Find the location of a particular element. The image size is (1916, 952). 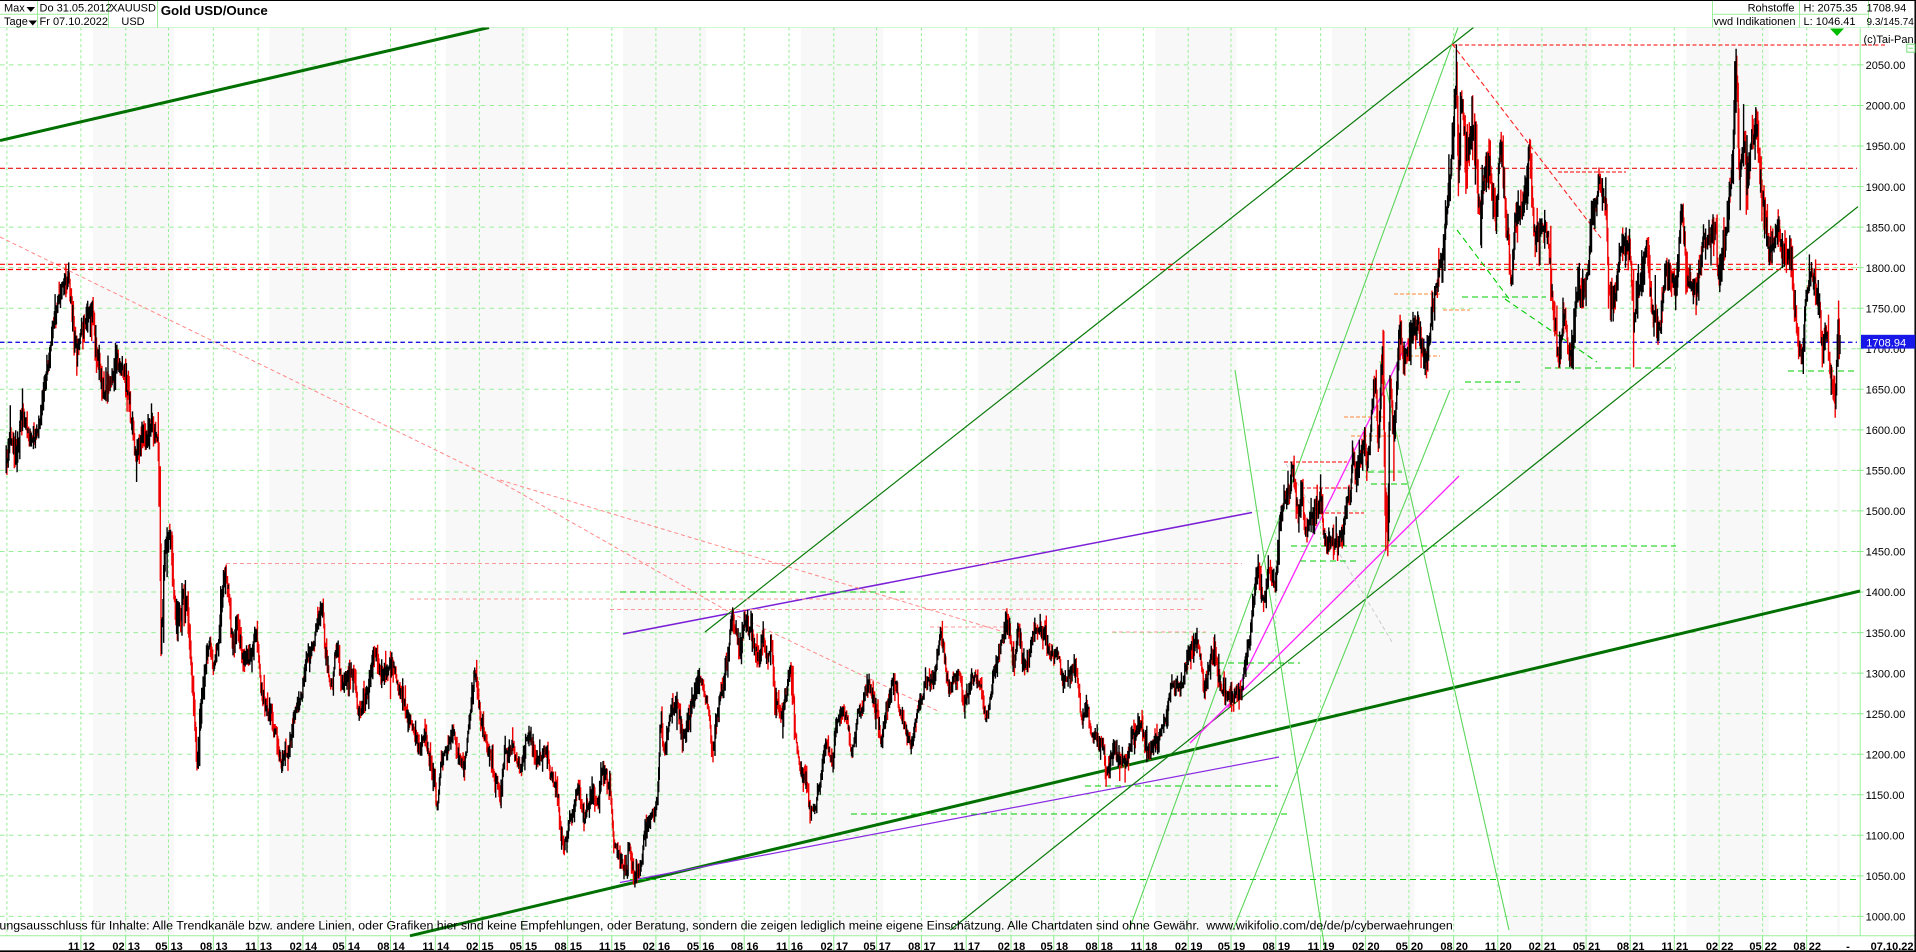

svg-text: 1250.00 is located at coordinates (1886, 715).